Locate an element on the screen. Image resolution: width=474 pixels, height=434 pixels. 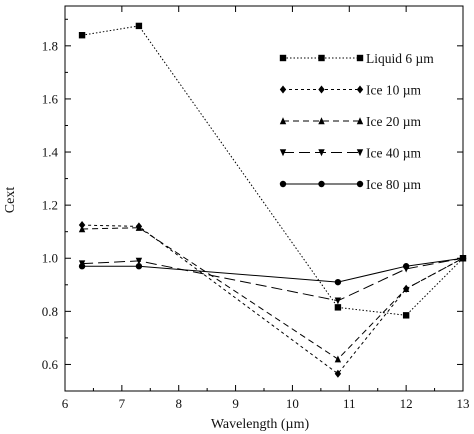
legend-label: Ice 80 µm is located at coordinates (394, 184).